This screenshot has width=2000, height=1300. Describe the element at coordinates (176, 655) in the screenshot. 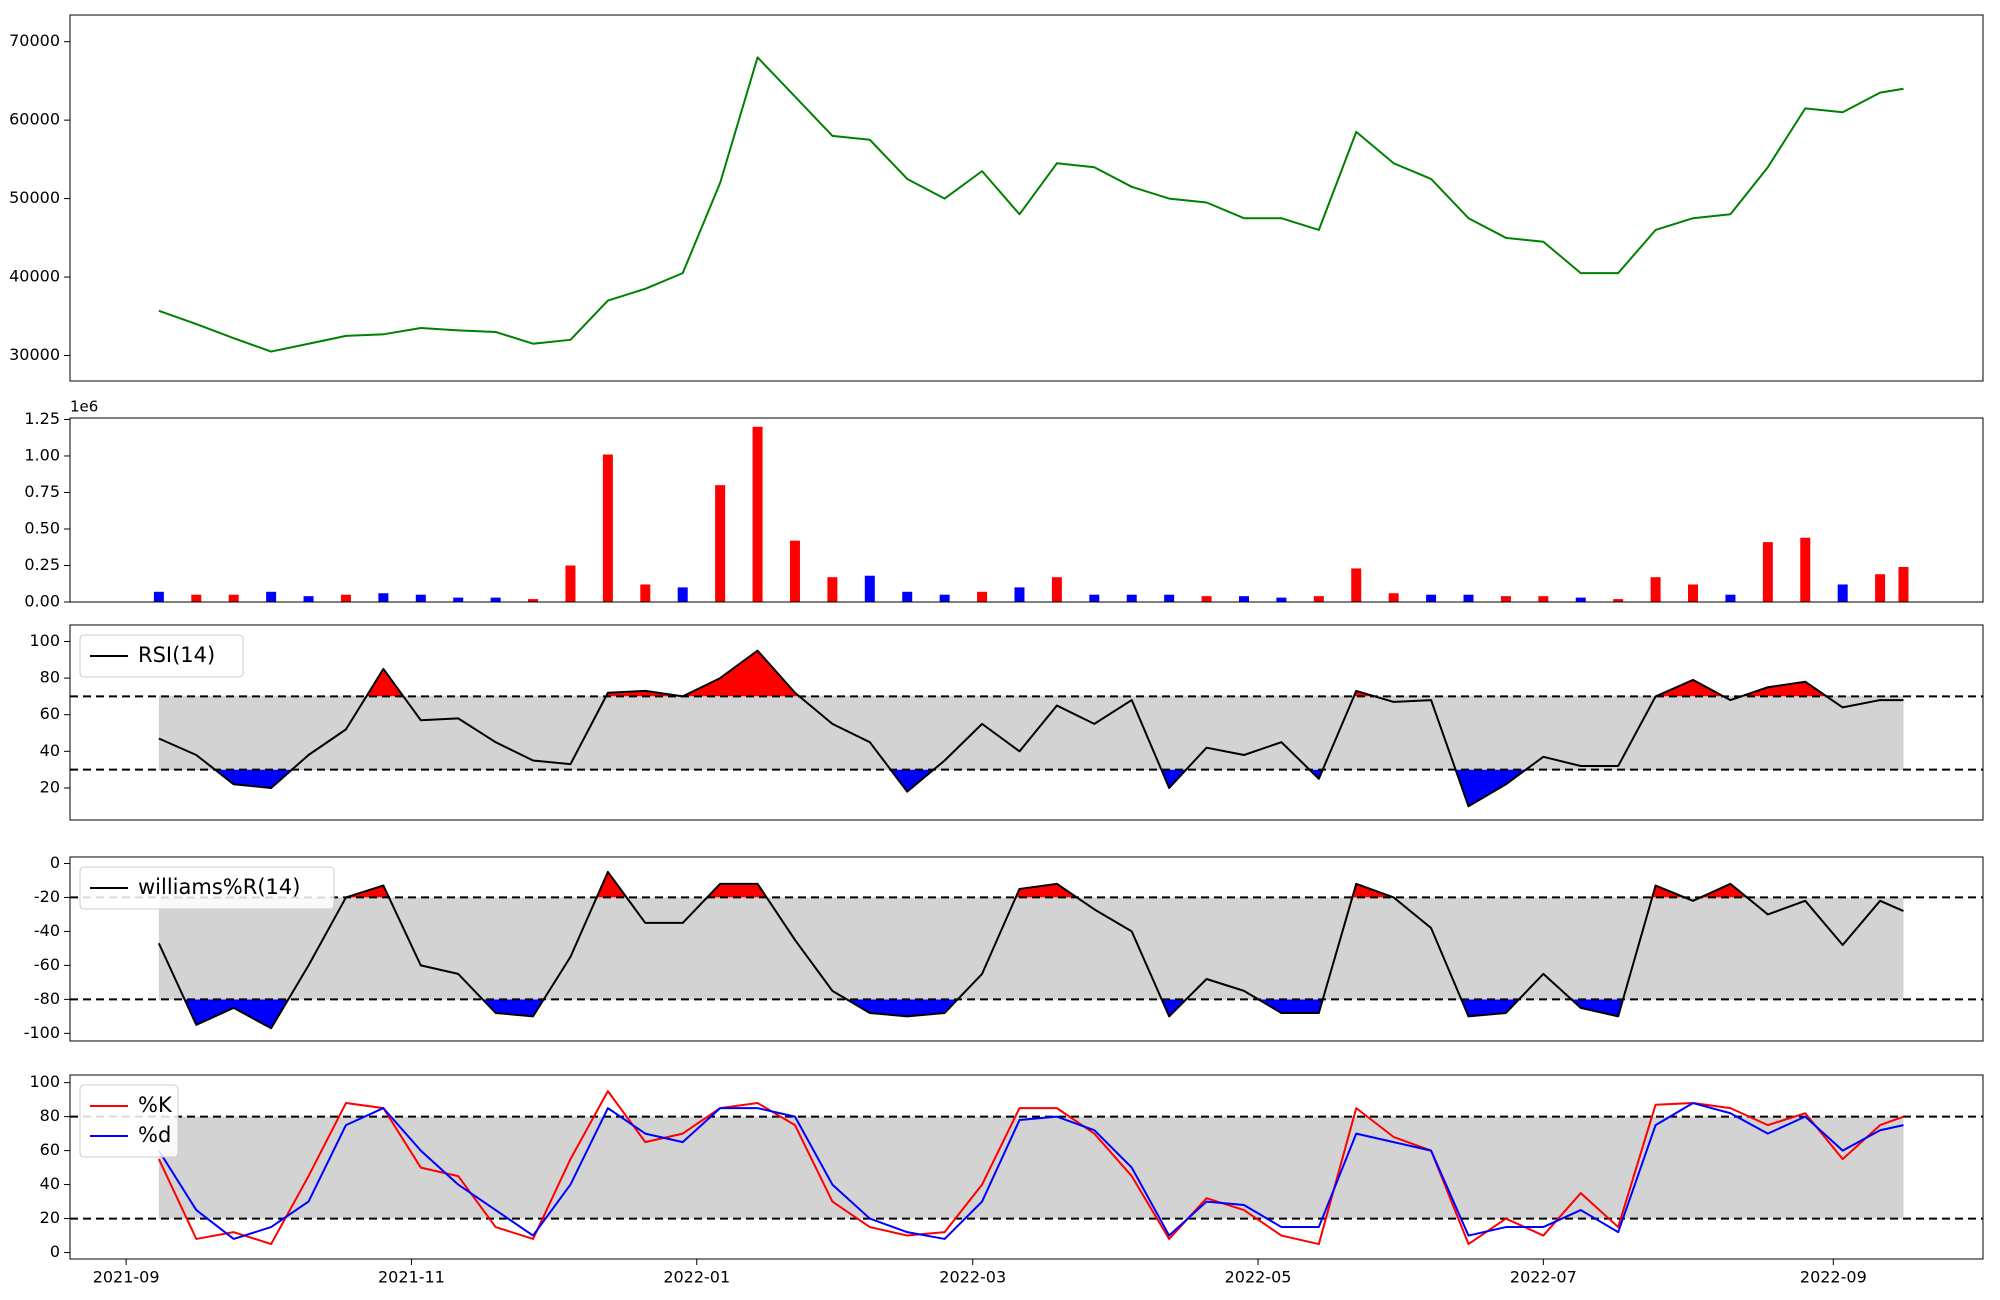

I see `legend-label: RSI(14)` at that location.